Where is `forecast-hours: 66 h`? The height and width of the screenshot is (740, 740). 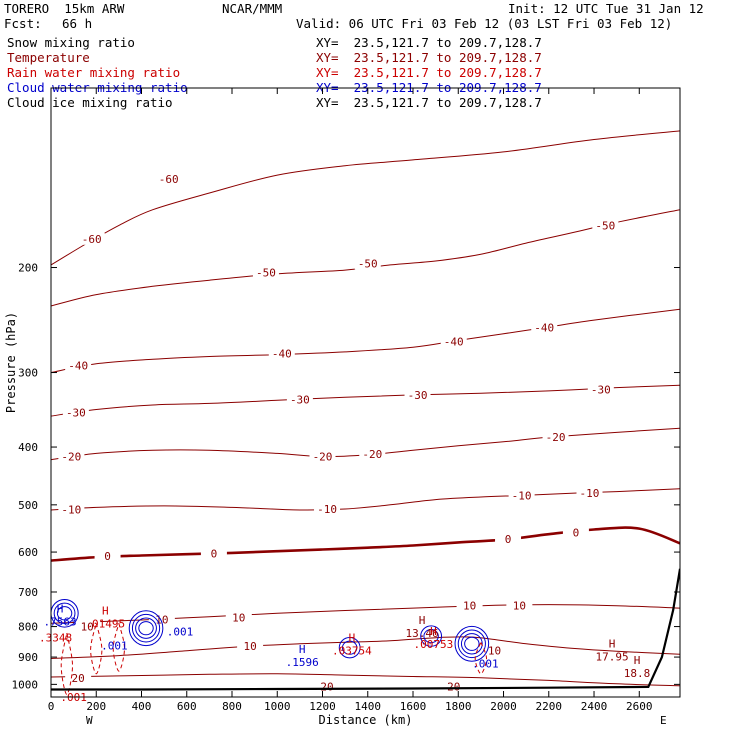 forecast-hours: 66 h is located at coordinates (77, 23).